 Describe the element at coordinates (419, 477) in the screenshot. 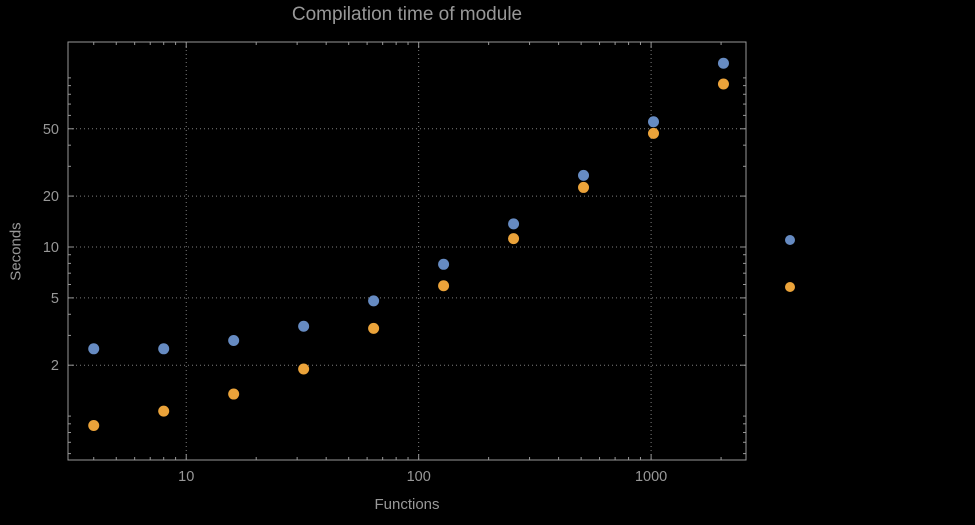

I see `x-tick-label: 100` at that location.